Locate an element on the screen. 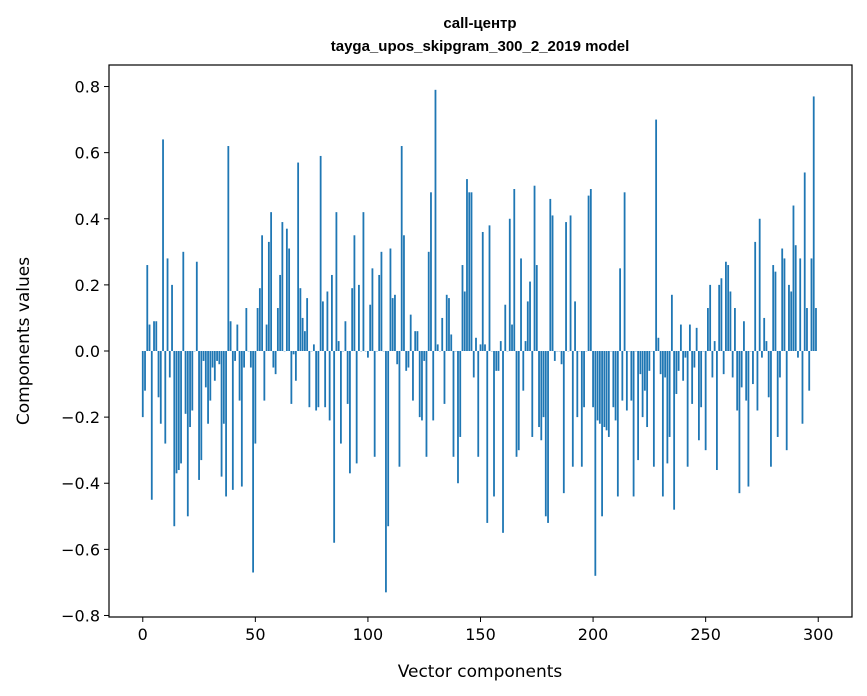 The height and width of the screenshot is (696, 867). x-tick-label: 200 is located at coordinates (593, 634).